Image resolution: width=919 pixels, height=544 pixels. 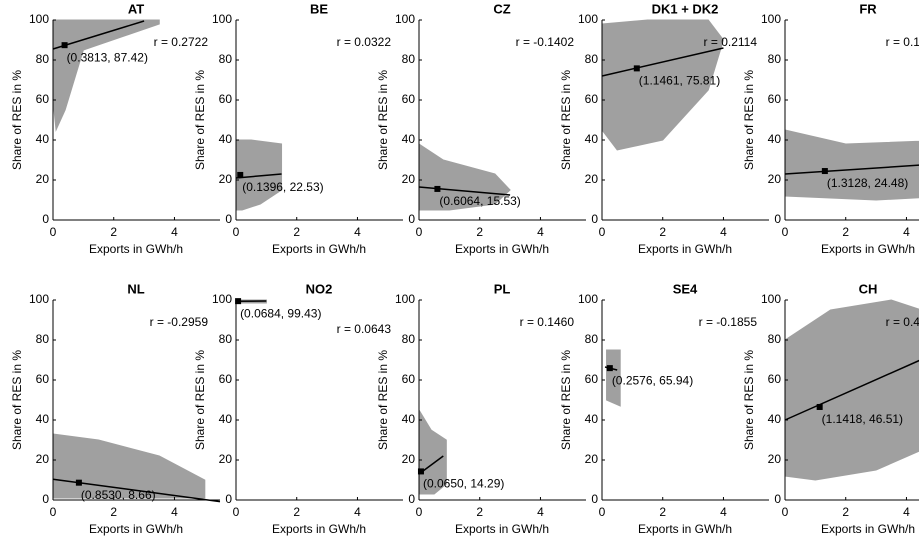 What do you see at coordinates (868, 288) in the screenshot?
I see `panel-title: CH` at bounding box center [868, 288].